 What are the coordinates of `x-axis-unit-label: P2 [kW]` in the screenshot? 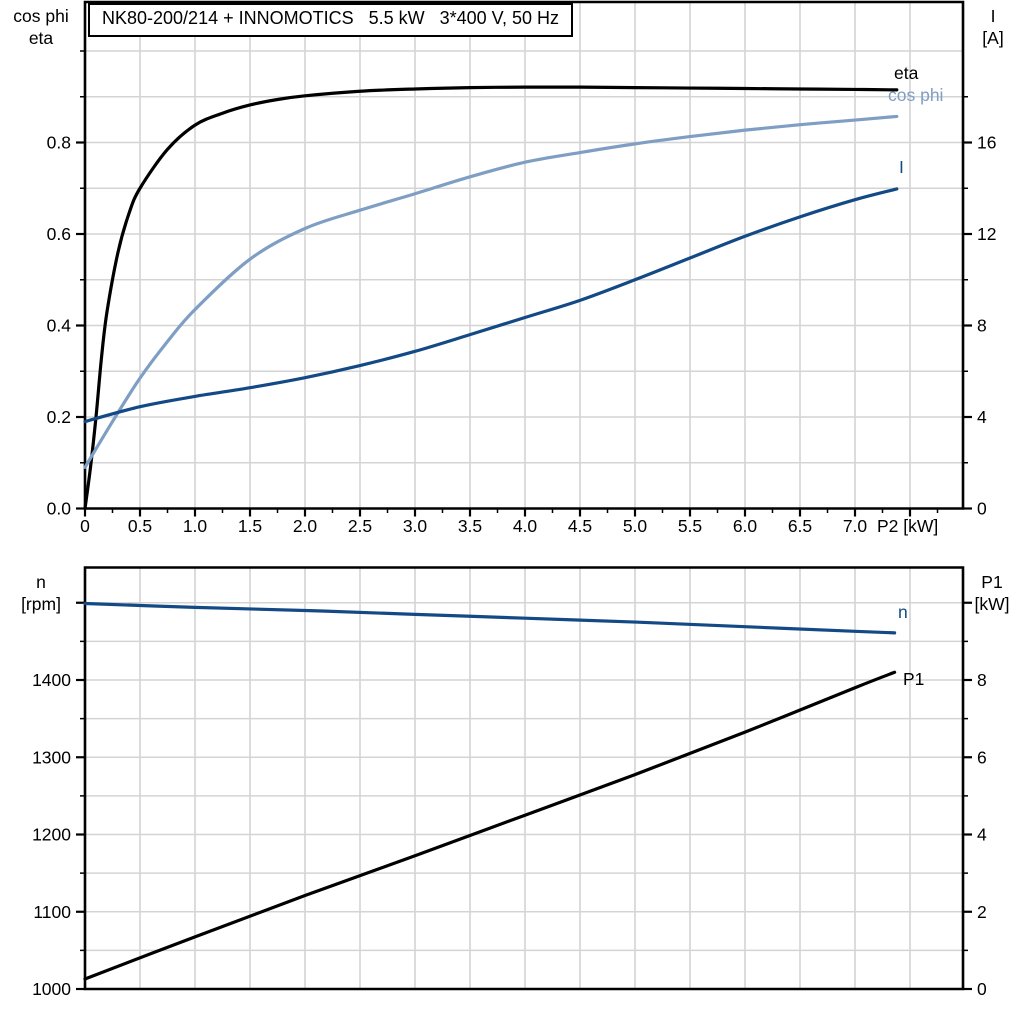 It's located at (908, 526).